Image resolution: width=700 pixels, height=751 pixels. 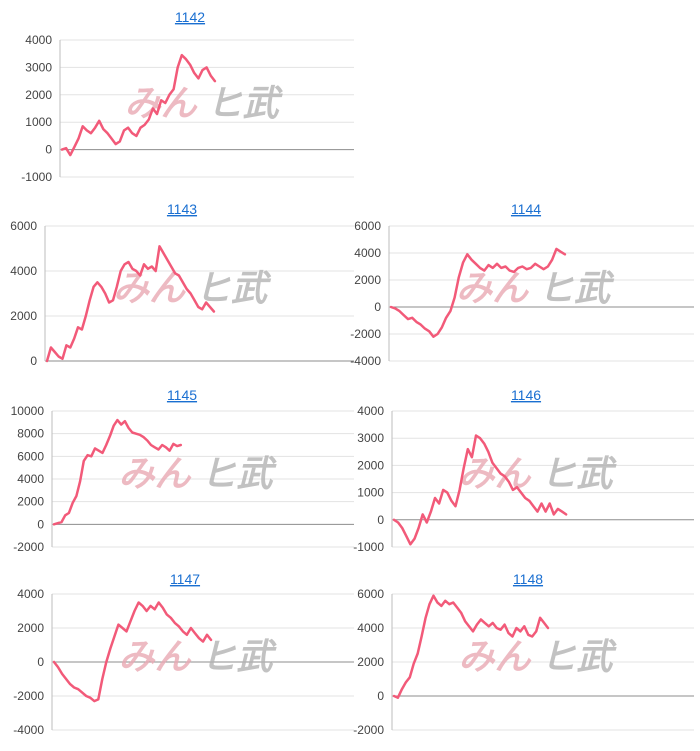 I want to click on chart-title-link: 1142, so click(x=190, y=17).